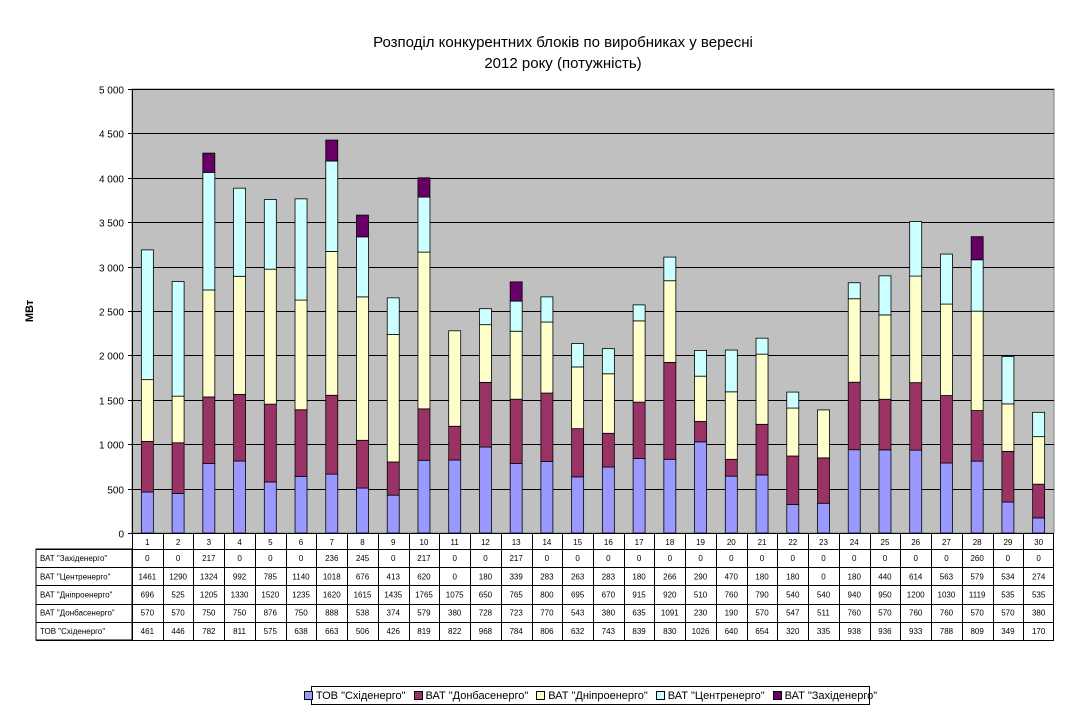 Image resolution: width=1068 pixels, height=713 pixels. Describe the element at coordinates (516, 613) in the screenshot. I see `table-cell: 723` at that location.